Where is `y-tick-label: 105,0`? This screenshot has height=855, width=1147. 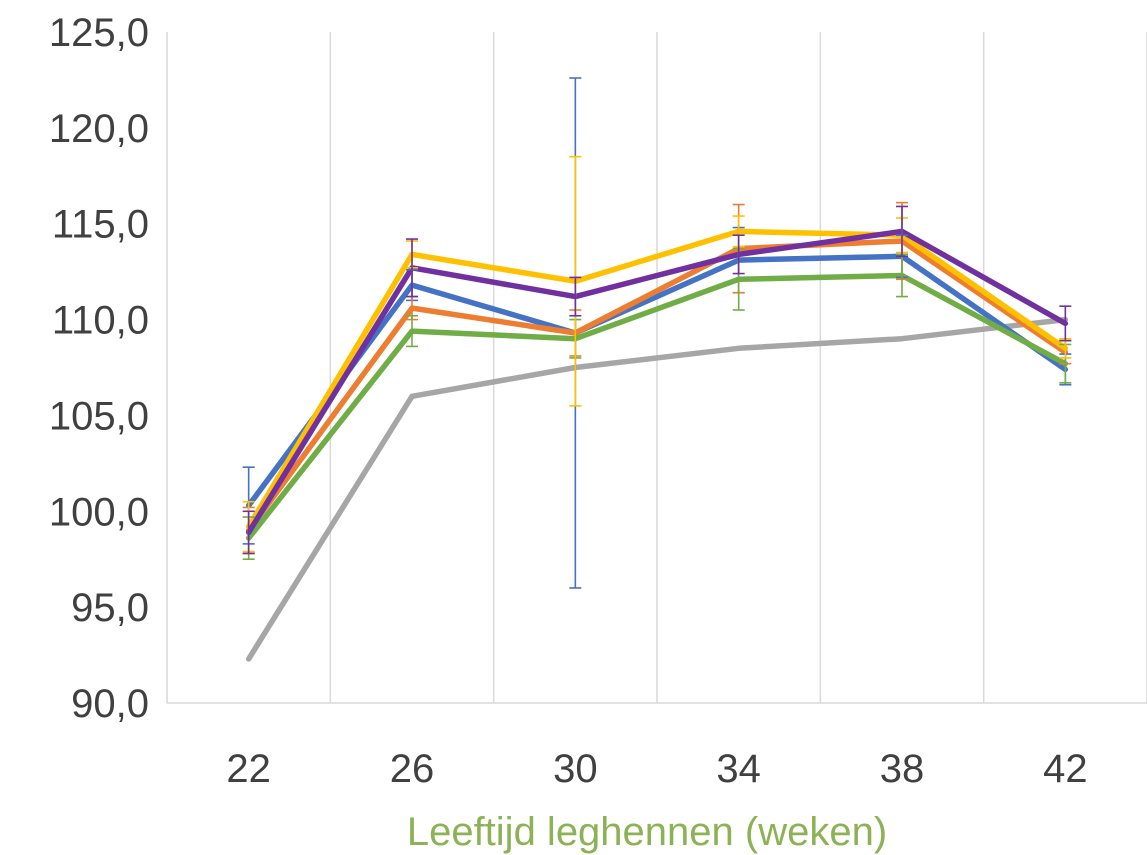
y-tick-label: 105,0 is located at coordinates (99, 416).